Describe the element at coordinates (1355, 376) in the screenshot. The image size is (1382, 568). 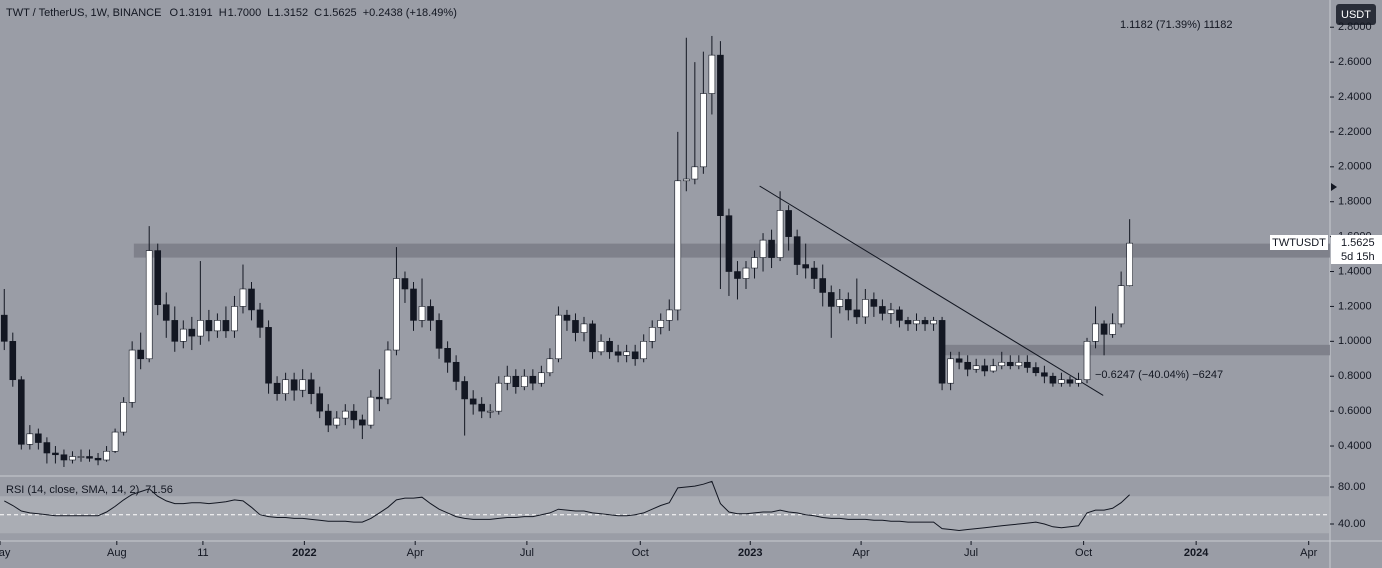
I see `y-tick-label: 0.8000` at that location.